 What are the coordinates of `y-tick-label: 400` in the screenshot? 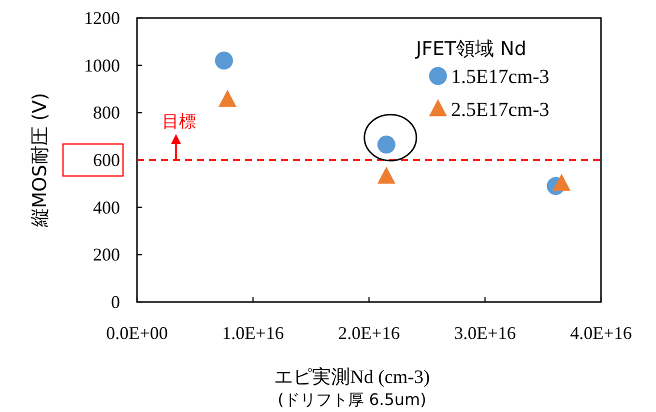 It's located at (106, 207).